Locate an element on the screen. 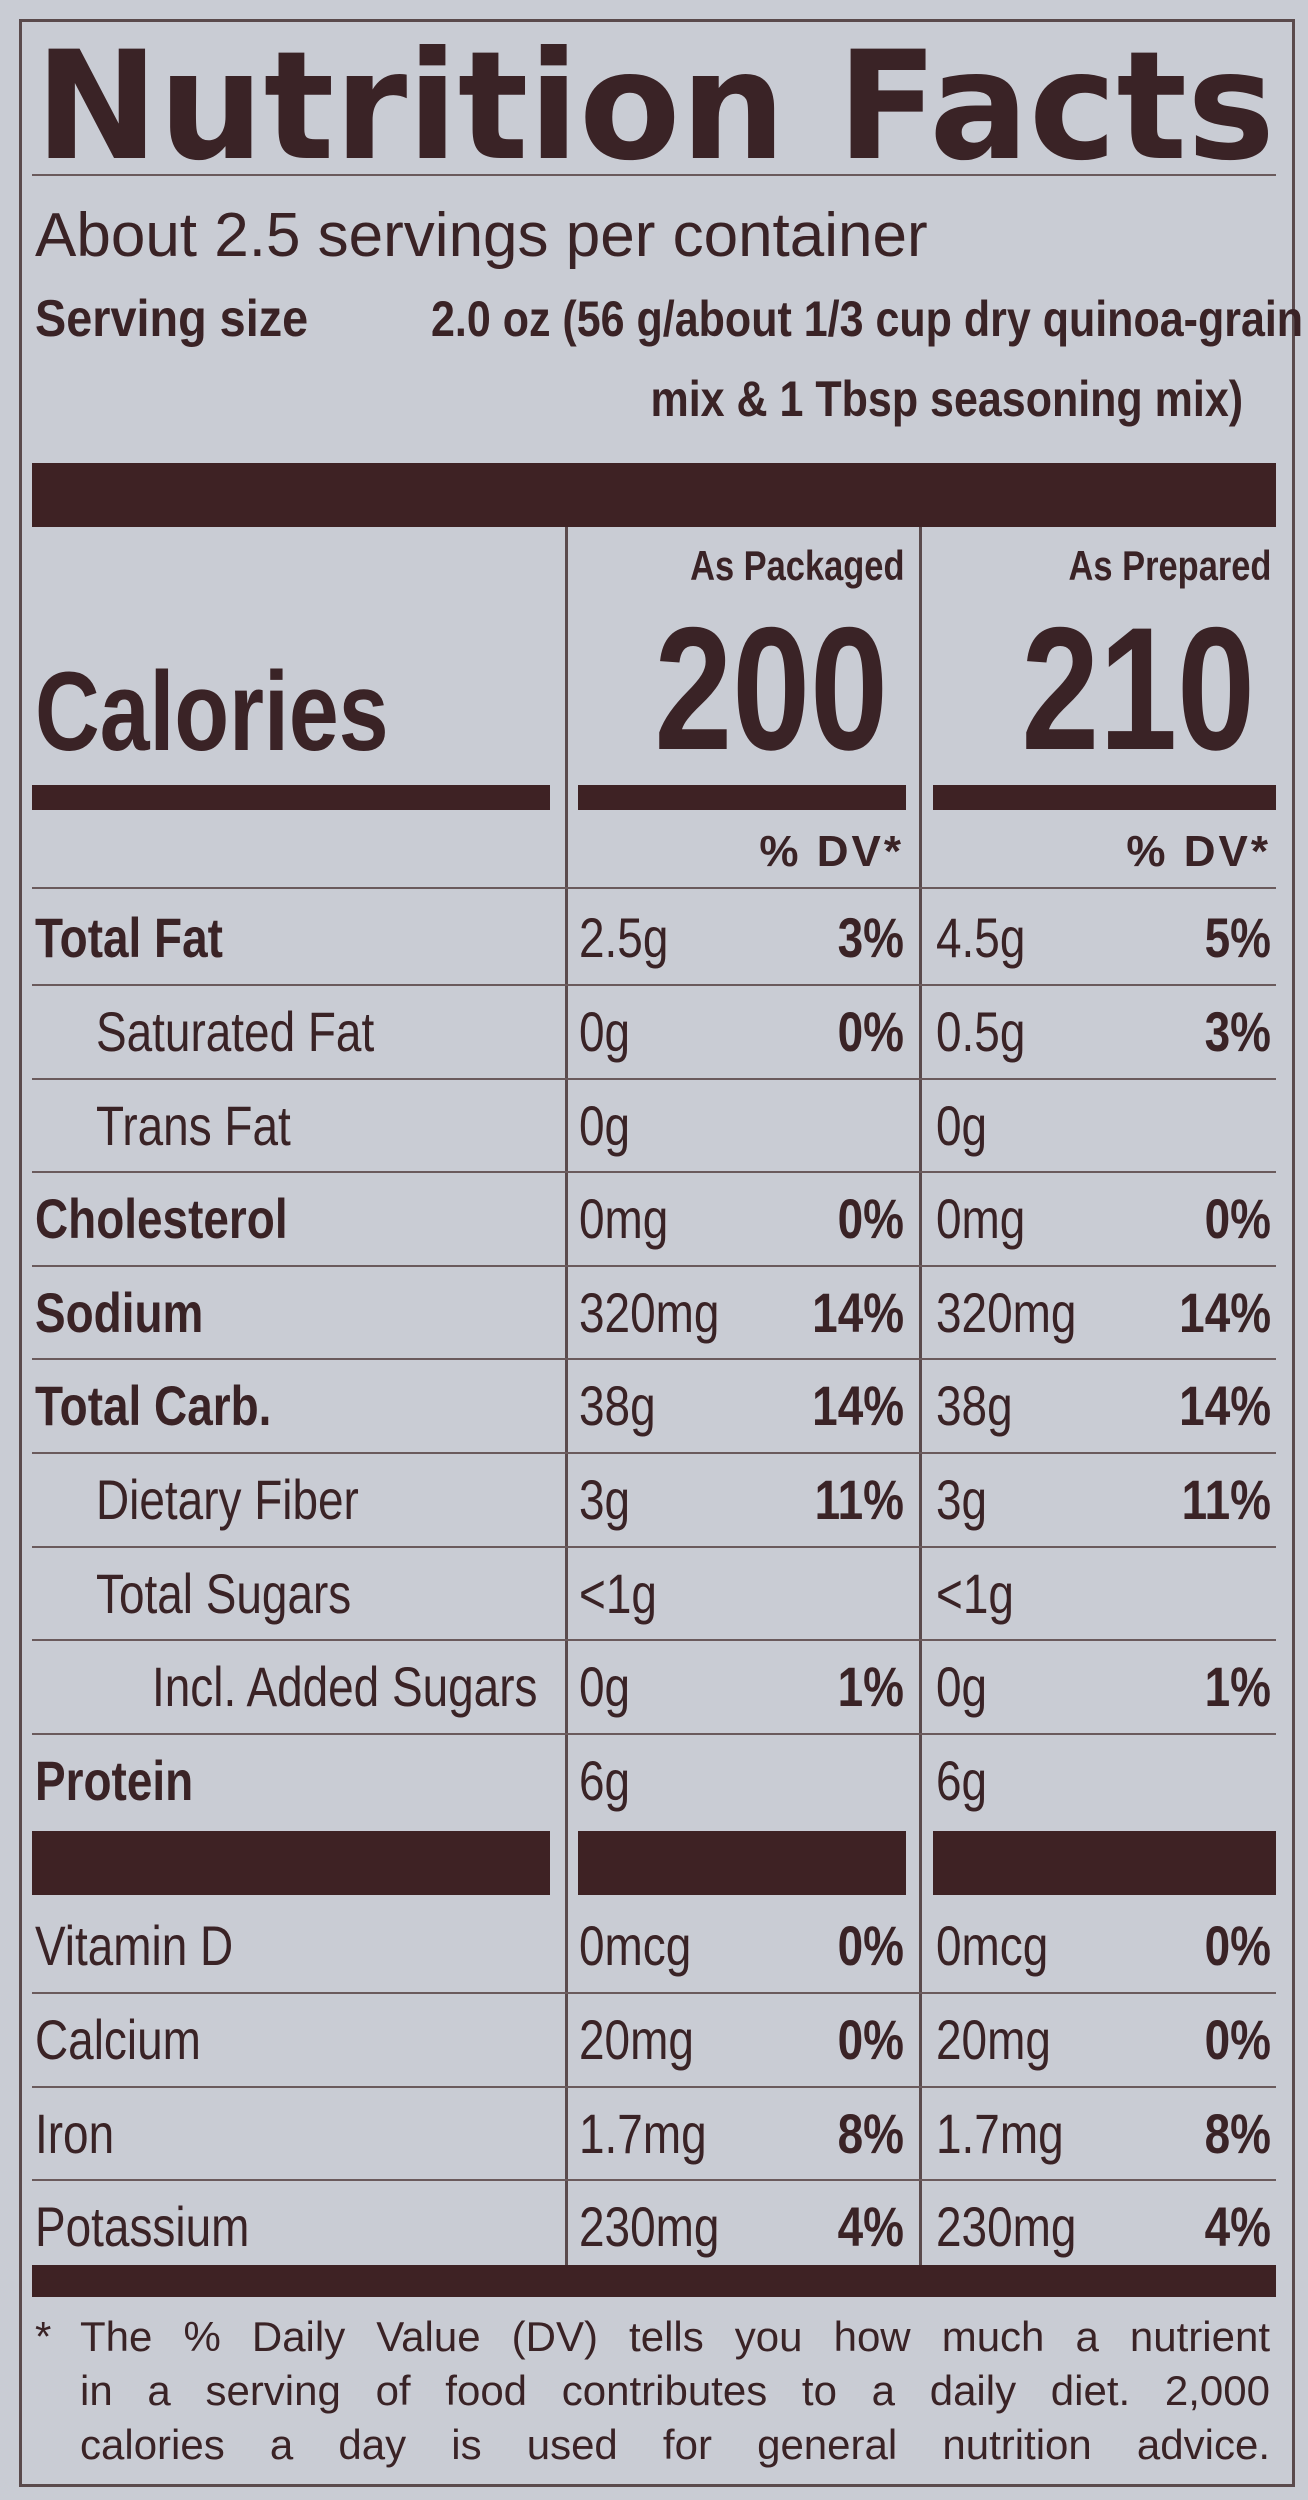 The height and width of the screenshot is (2500, 1308). daily-value: 14% is located at coordinates (848, 1405).